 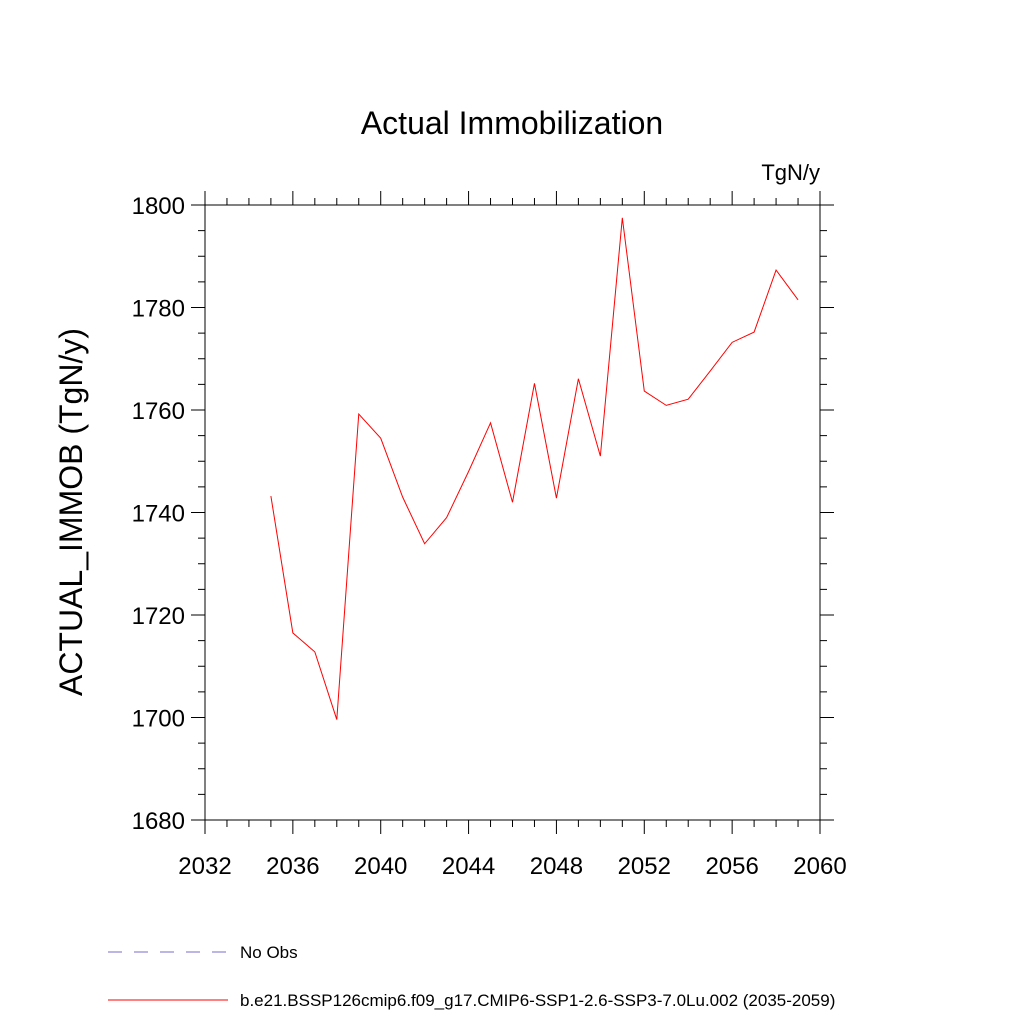 What do you see at coordinates (269, 952) in the screenshot?
I see `legend-label-1: No Obs` at bounding box center [269, 952].